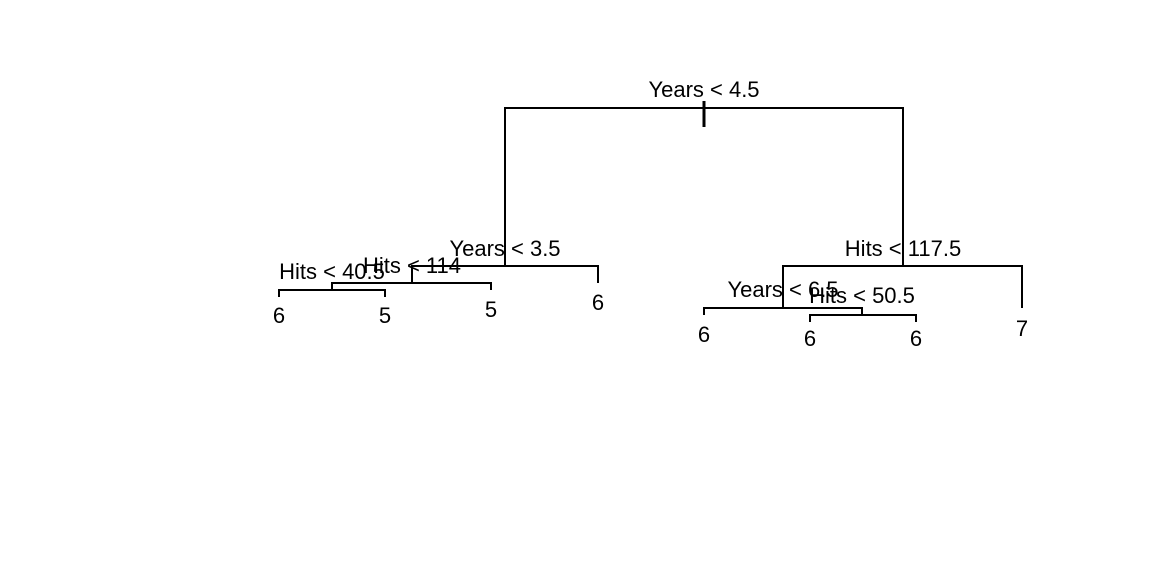 The image size is (1152, 576). I want to click on left-left-branch, so click(411, 286).